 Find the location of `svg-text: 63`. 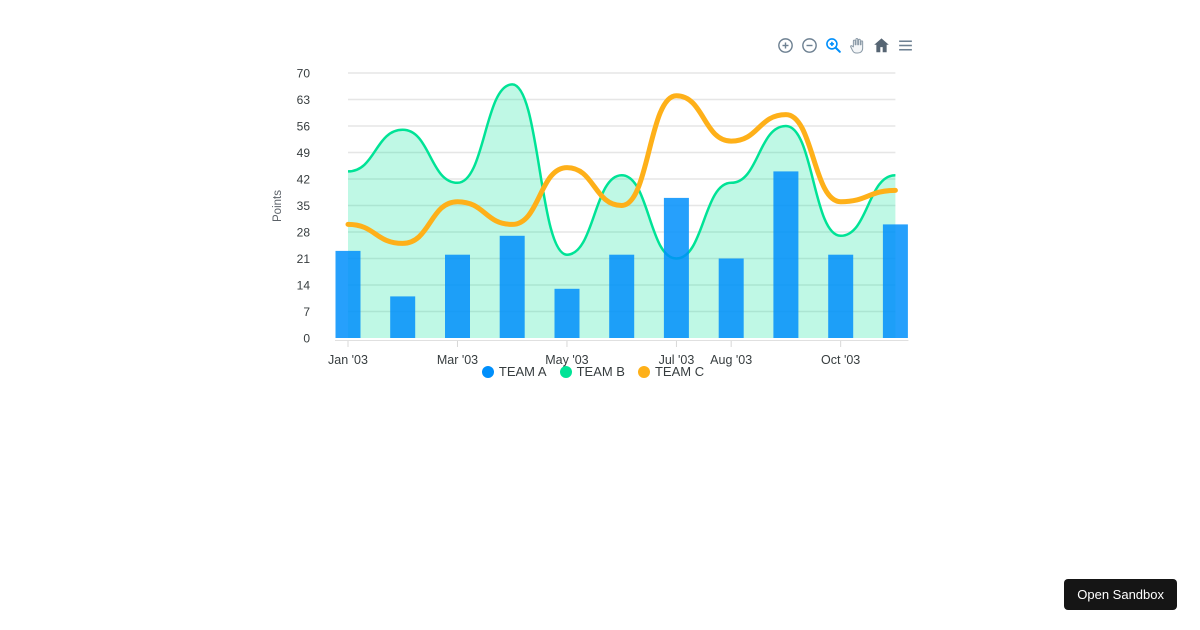

svg-text: 63 is located at coordinates (304, 100).